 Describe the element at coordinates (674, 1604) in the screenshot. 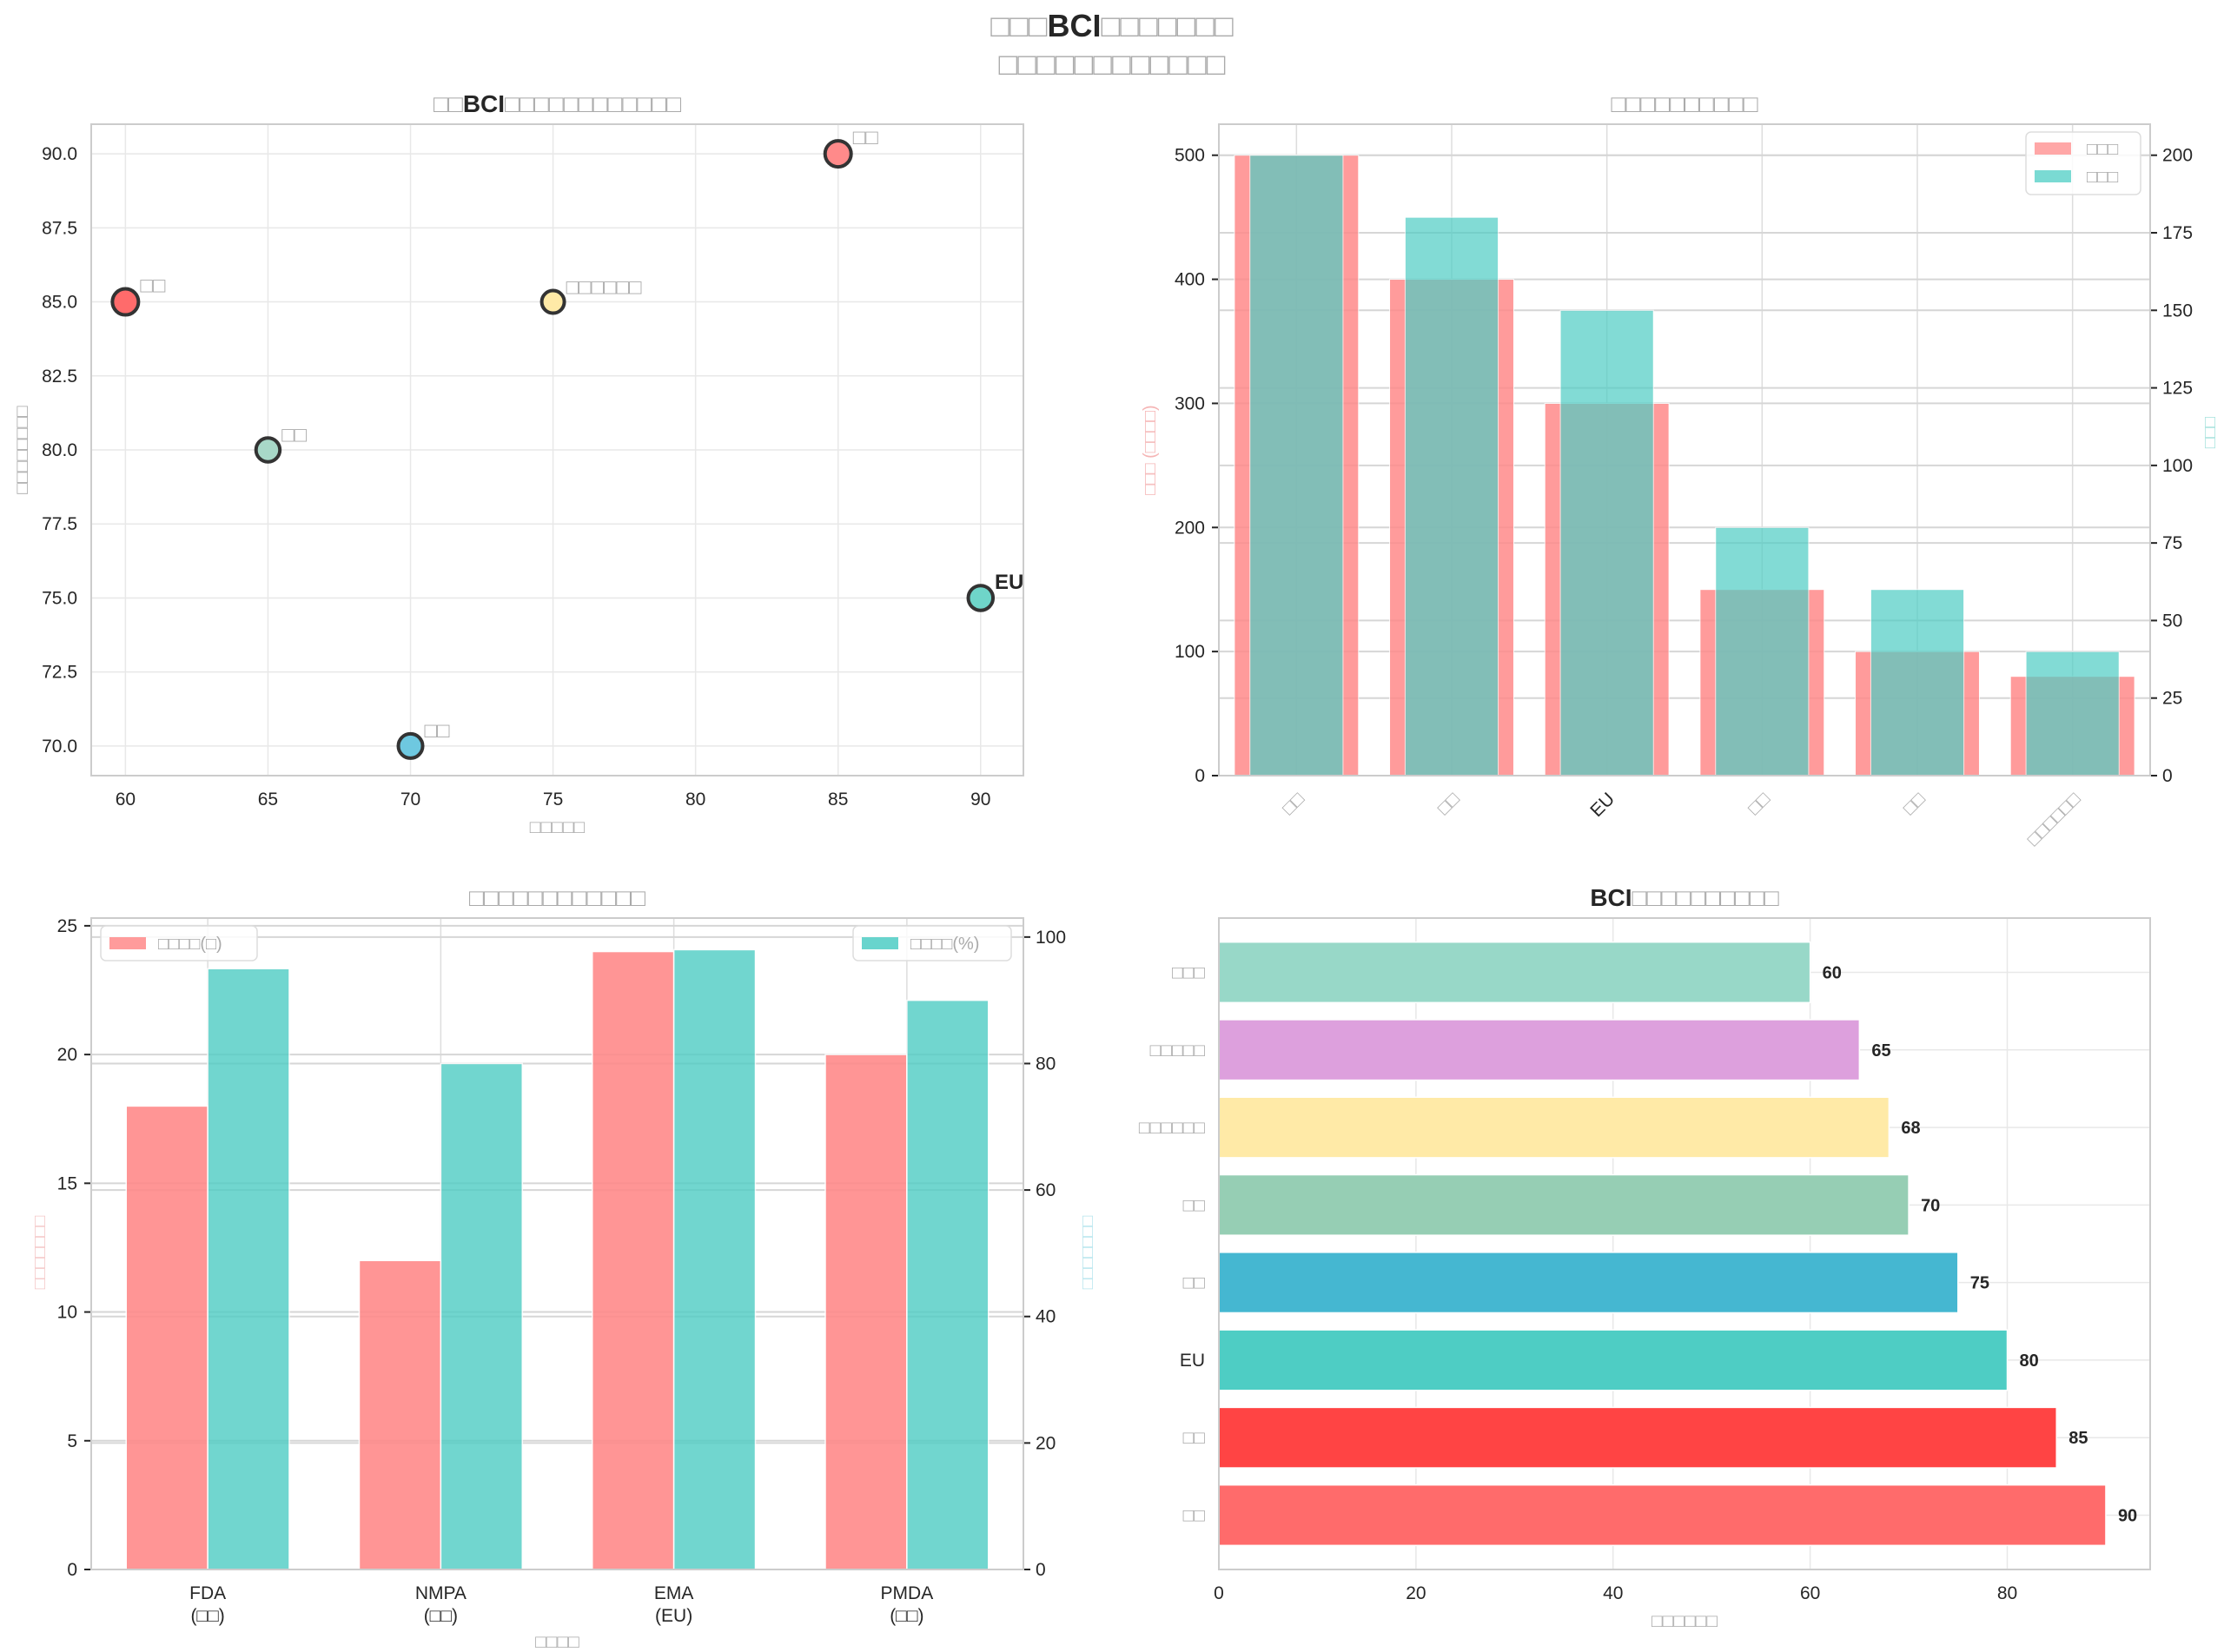

I see `x-tick-label: EMA (EU)` at that location.